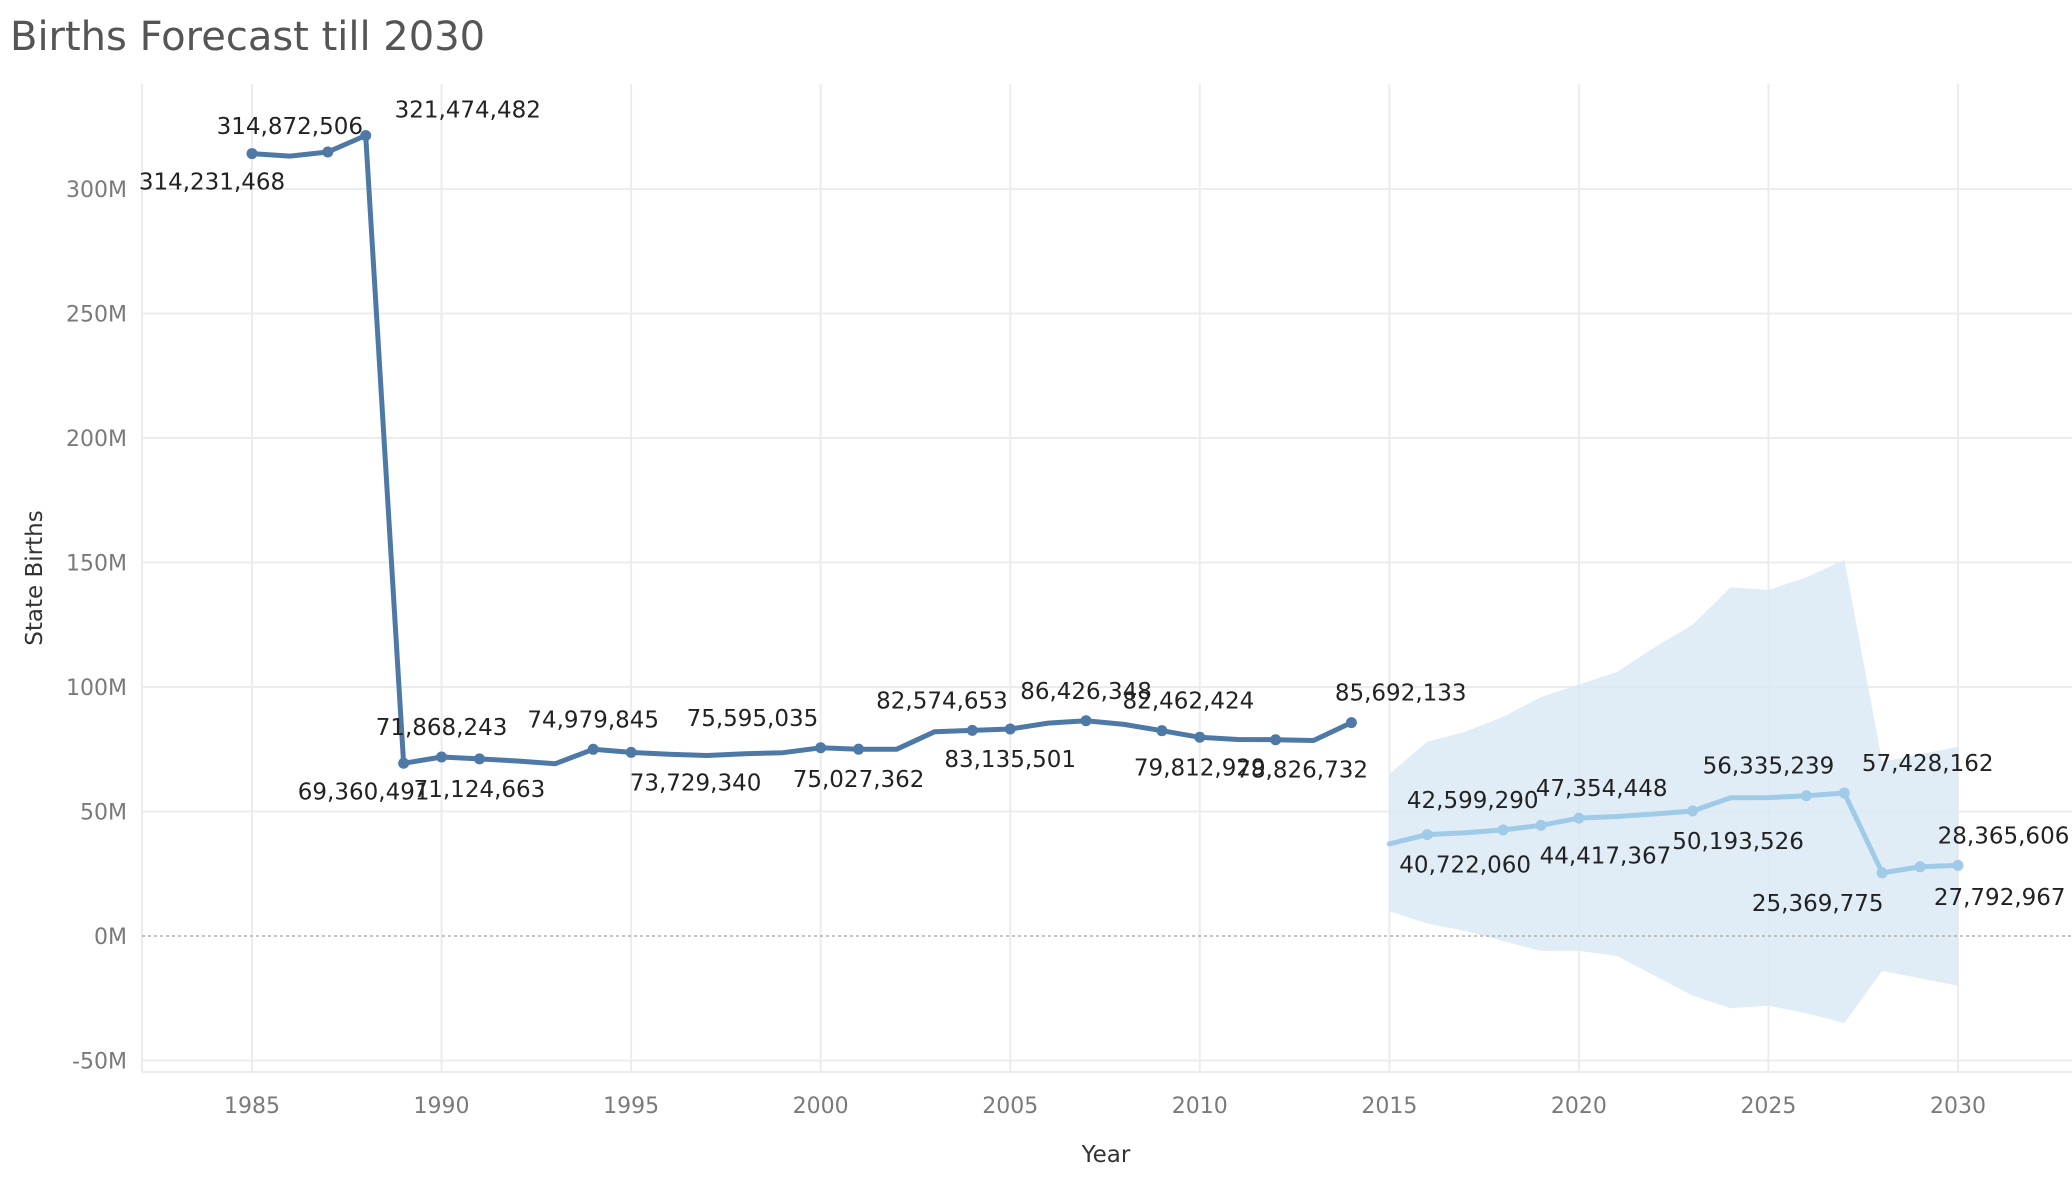  I want to click on x-tick-label: 2025, so click(1768, 1106).